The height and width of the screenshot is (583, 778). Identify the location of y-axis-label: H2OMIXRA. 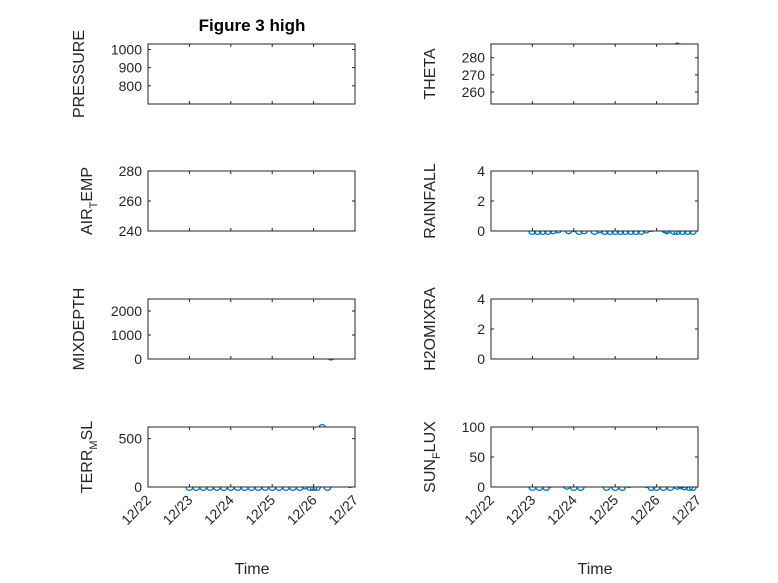
(430, 329).